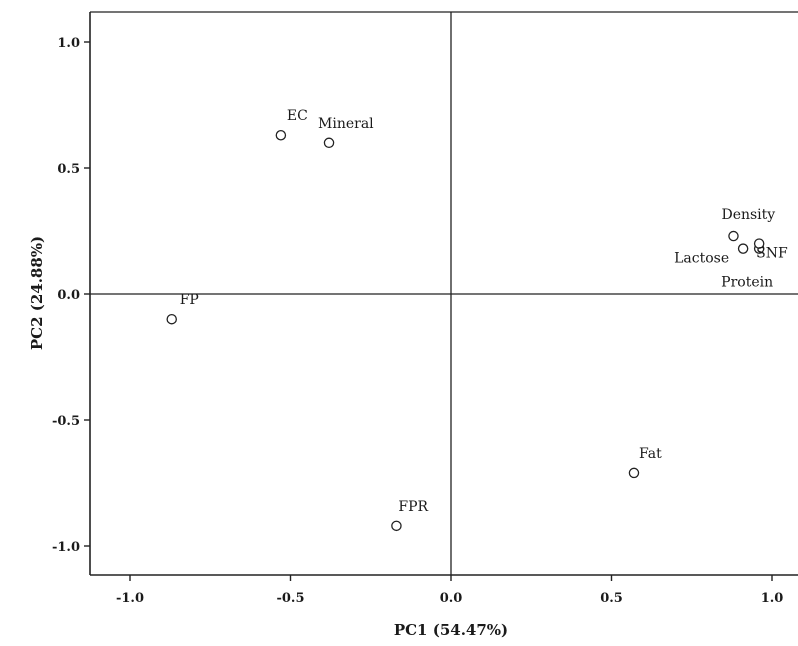  Describe the element at coordinates (772, 598) in the screenshot. I see `x-tick-label: 1.0` at that location.